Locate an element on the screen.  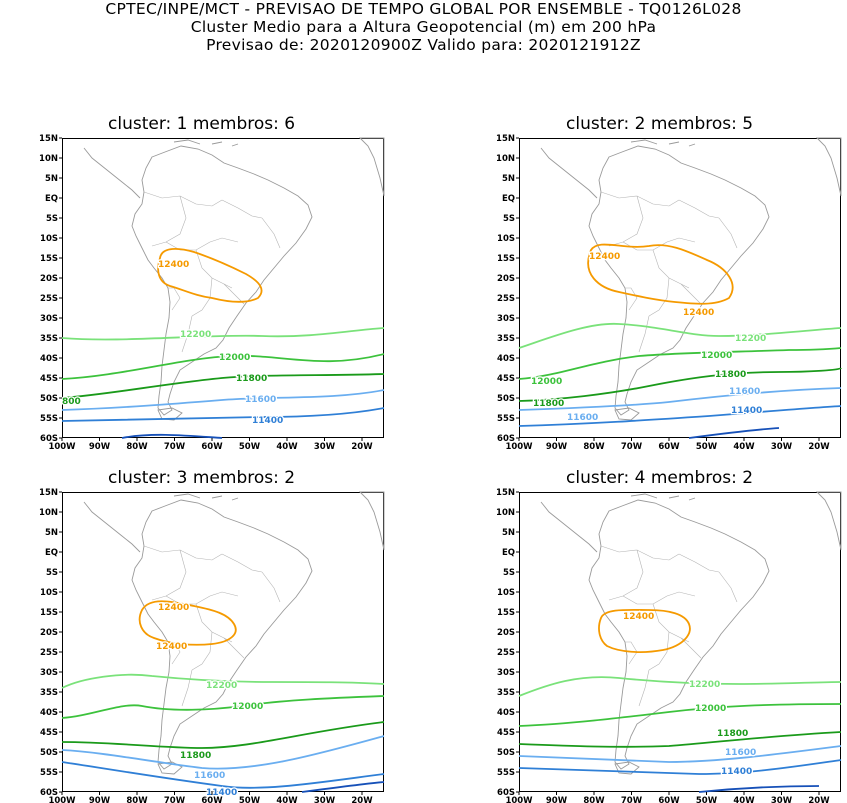
contour-label-11400: 11400 is located at coordinates (746, 411).